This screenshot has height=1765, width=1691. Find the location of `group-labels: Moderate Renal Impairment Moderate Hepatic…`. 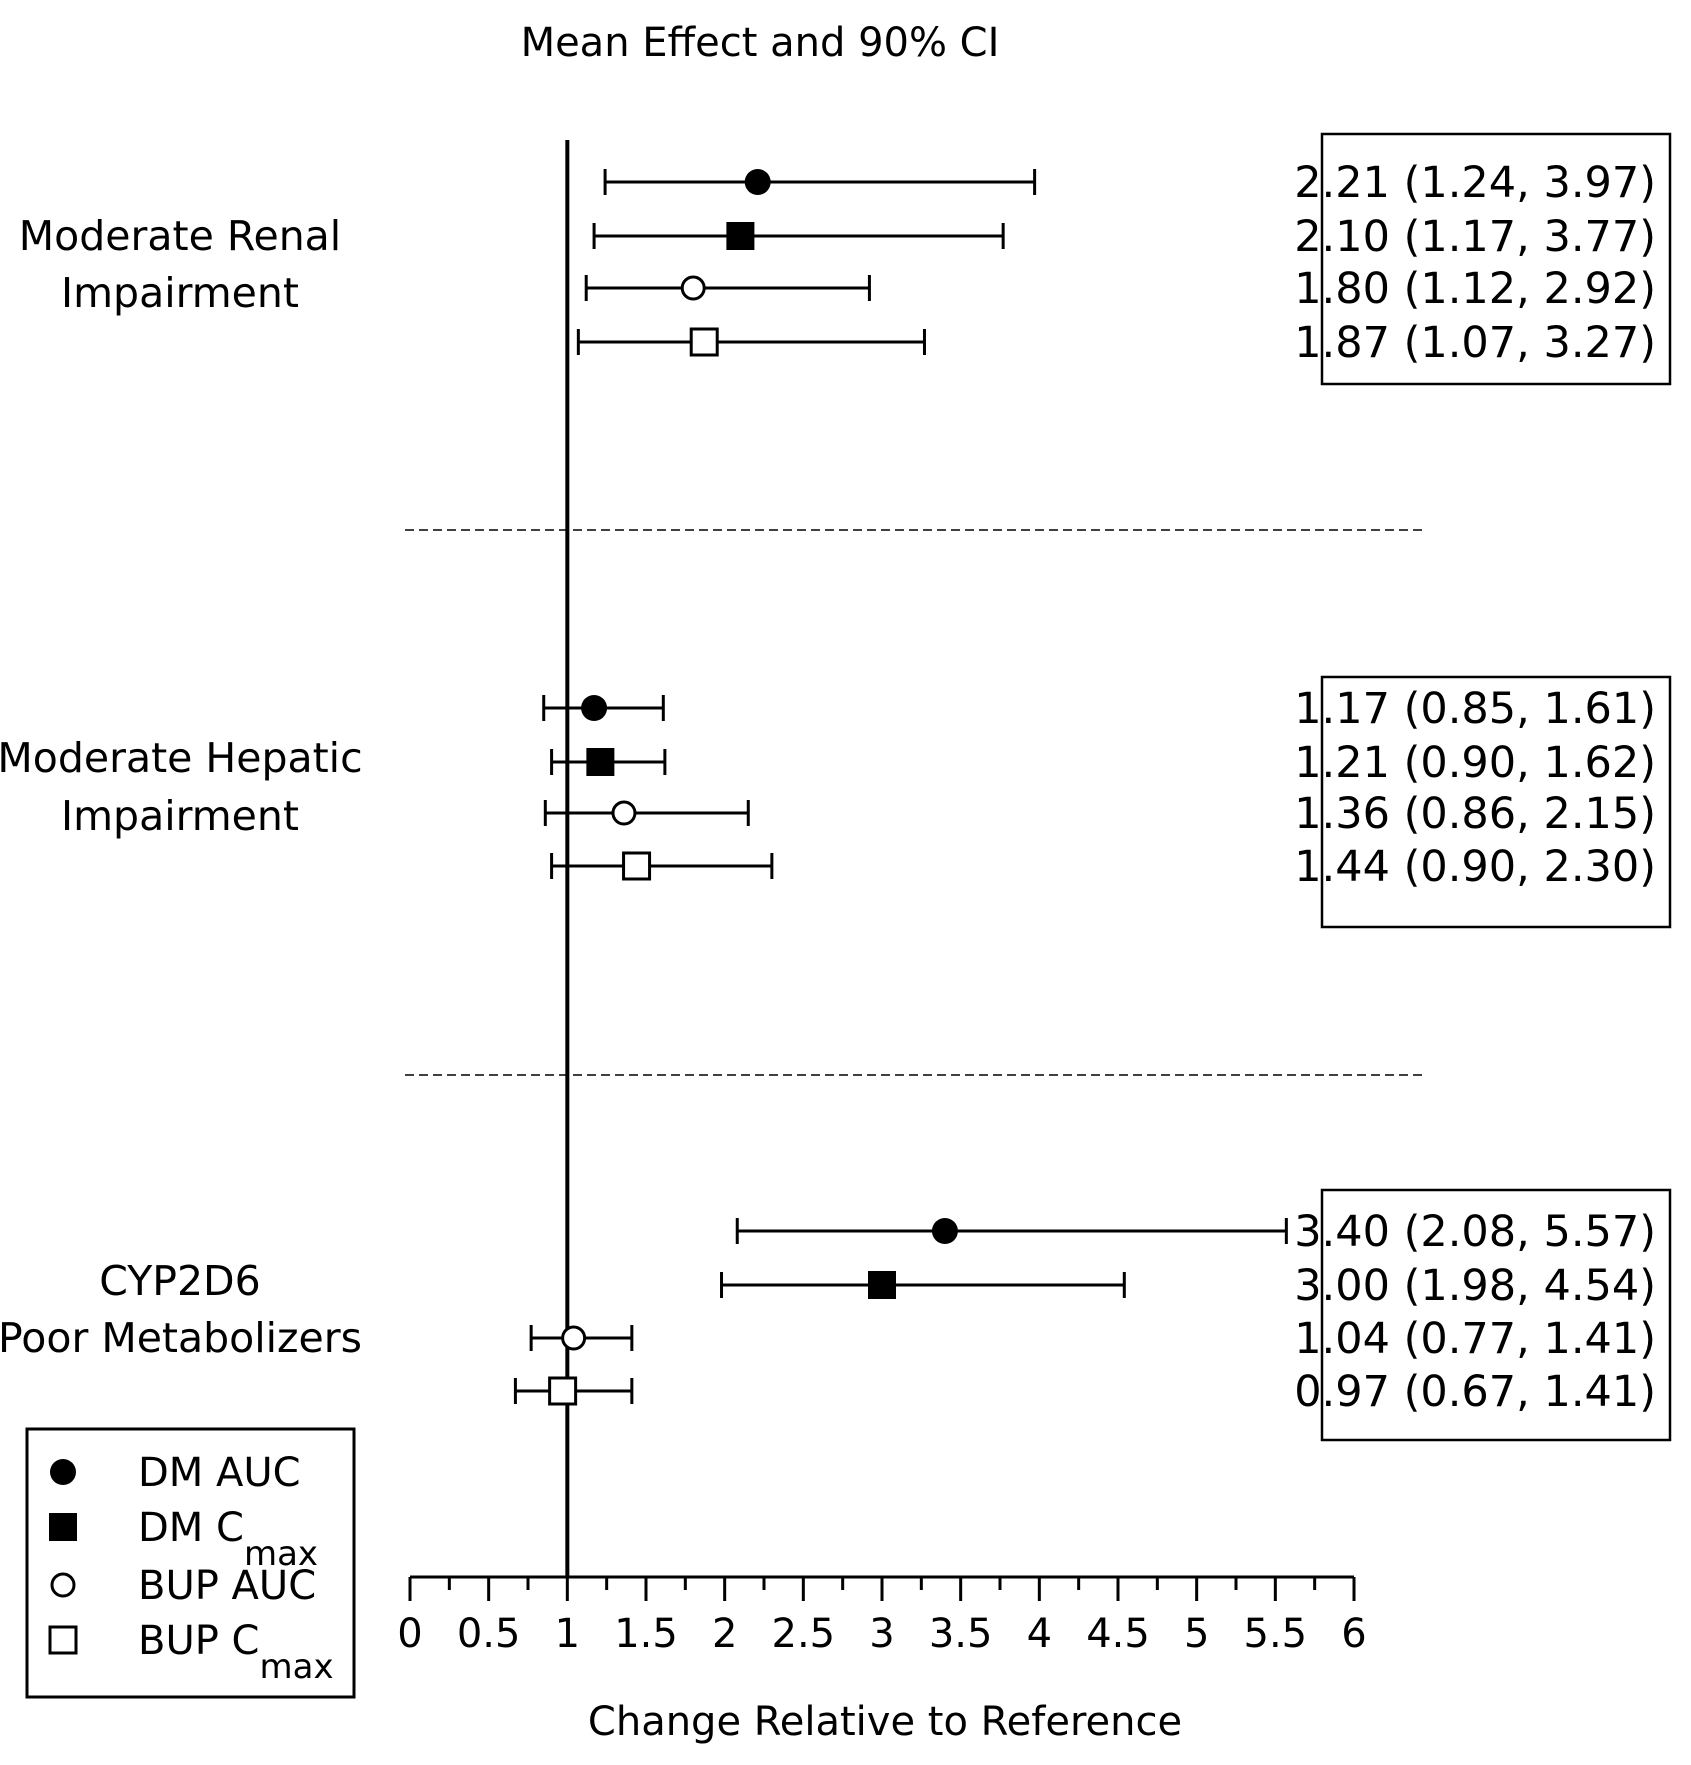

group-labels: Moderate Renal Impairment Moderate Hepatic… is located at coordinates (181, 787).